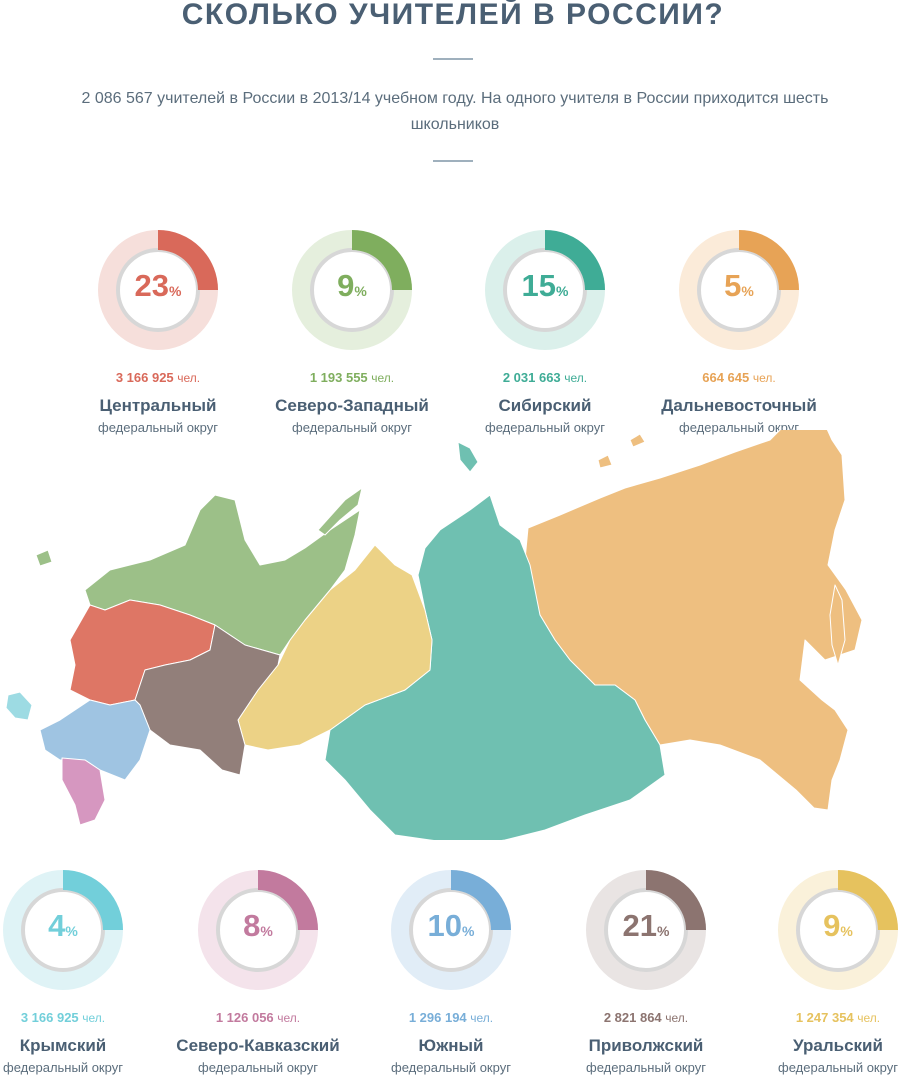  I want to click on donut-chart: 5%, so click(739, 290).